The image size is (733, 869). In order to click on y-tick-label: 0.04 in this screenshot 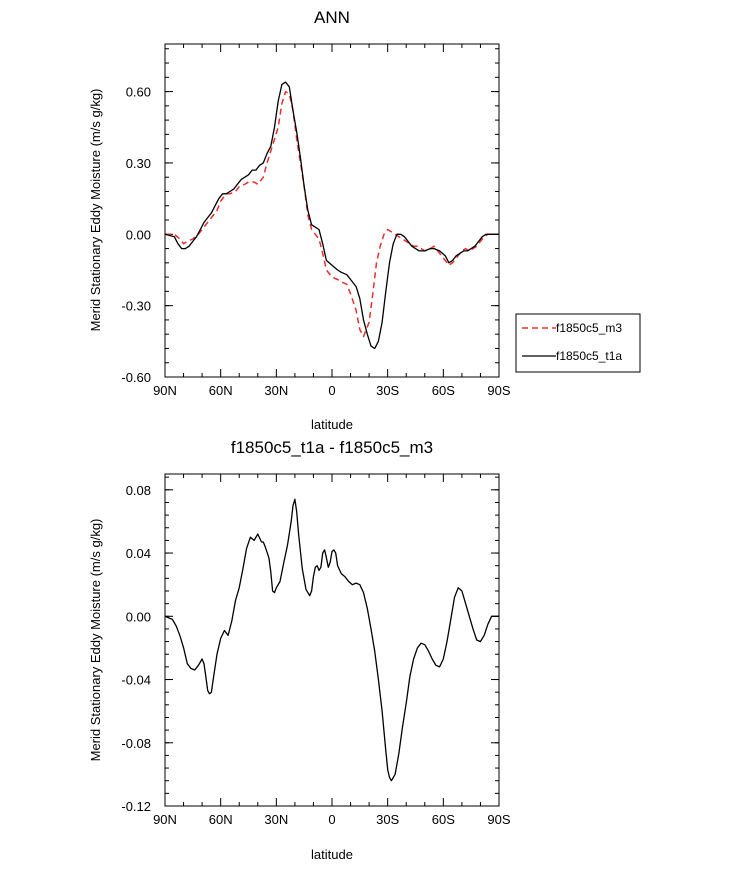, I will do `click(138, 553)`.